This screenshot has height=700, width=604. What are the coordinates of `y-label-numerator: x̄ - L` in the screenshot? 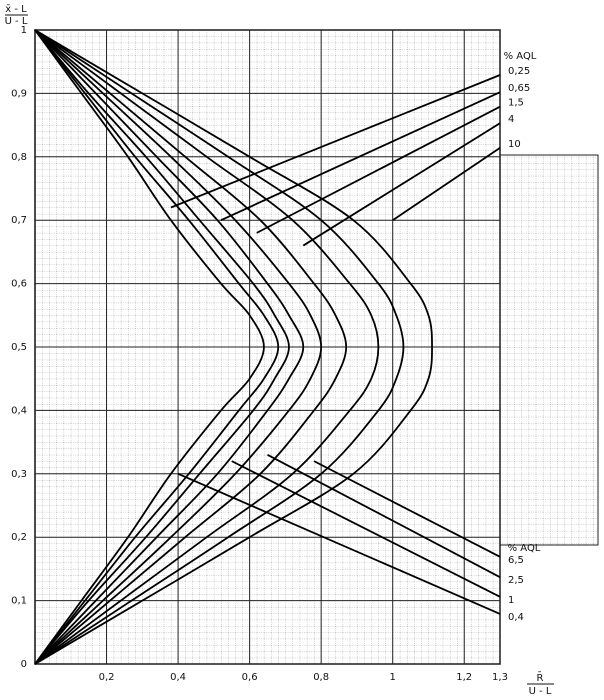 It's located at (16, 9).